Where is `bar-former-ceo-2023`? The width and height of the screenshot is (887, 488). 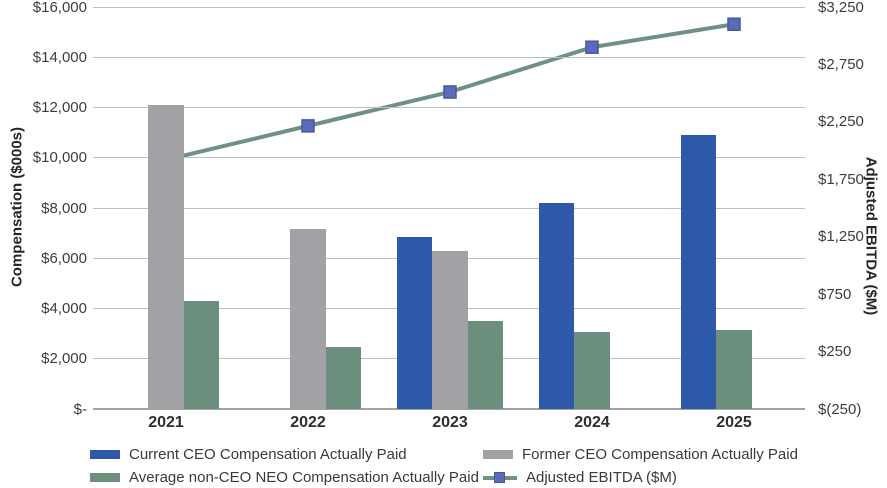
bar-former-ceo-2023 is located at coordinates (450, 329).